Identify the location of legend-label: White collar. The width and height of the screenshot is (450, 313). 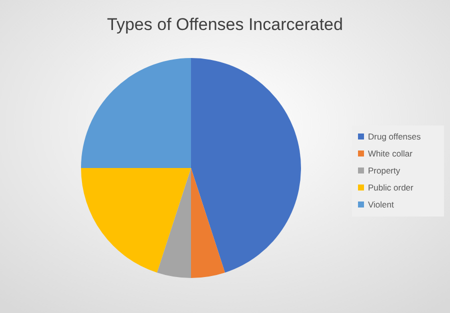
(390, 153).